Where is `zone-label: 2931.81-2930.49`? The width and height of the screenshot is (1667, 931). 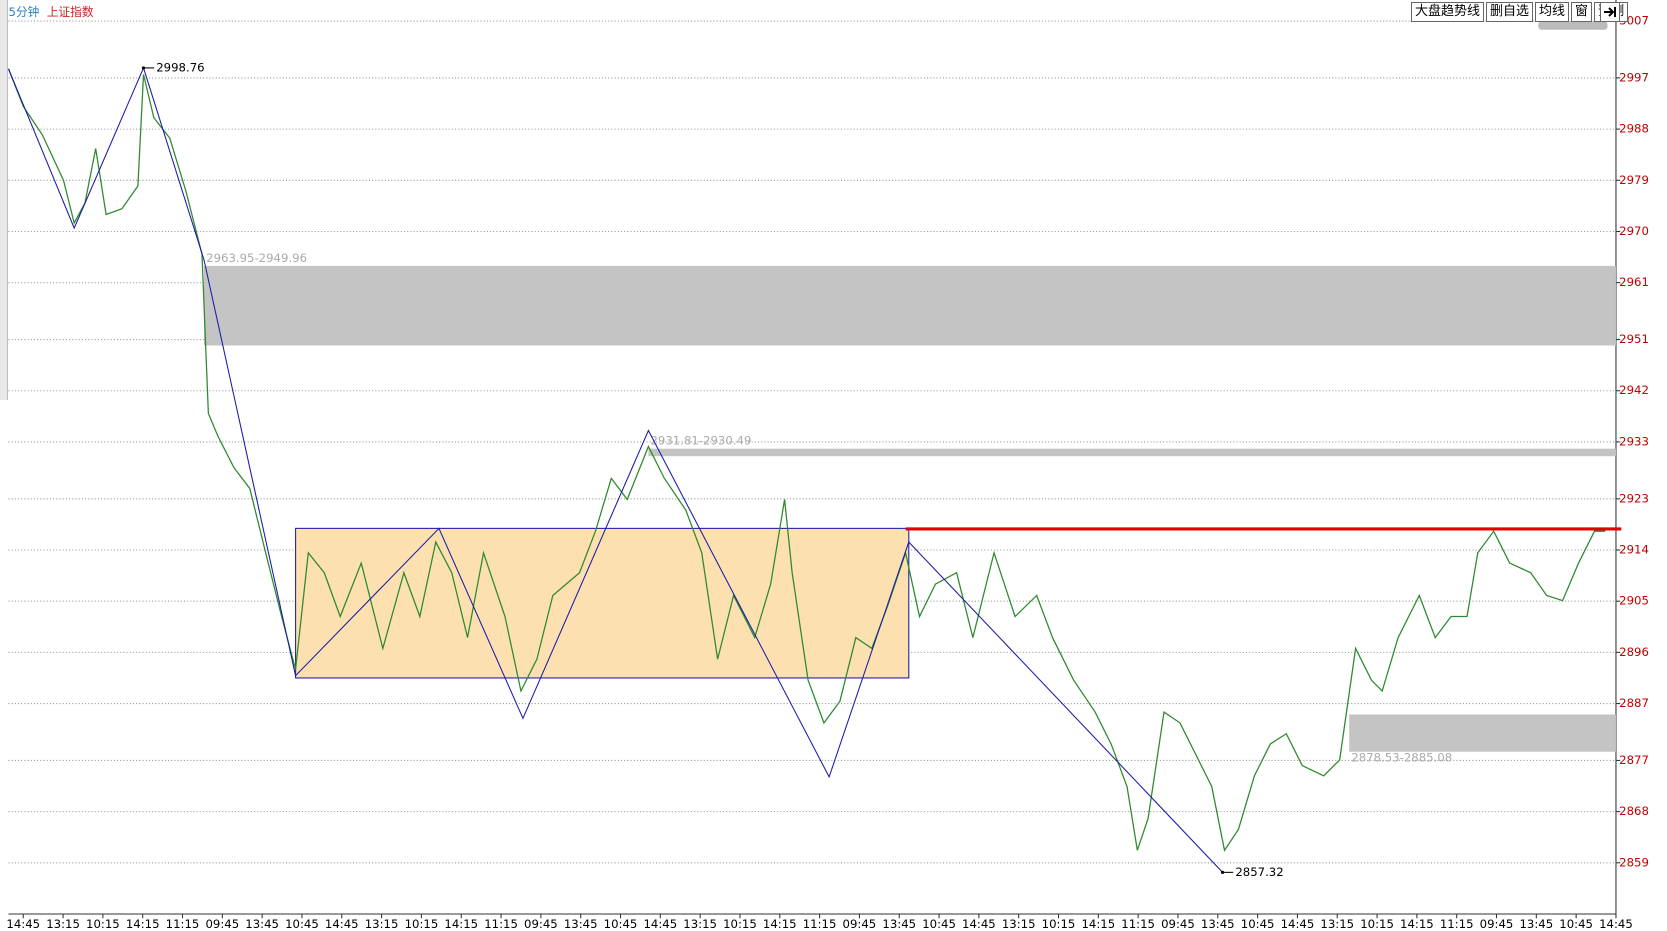
zone-label: 2931.81-2930.49 is located at coordinates (701, 441).